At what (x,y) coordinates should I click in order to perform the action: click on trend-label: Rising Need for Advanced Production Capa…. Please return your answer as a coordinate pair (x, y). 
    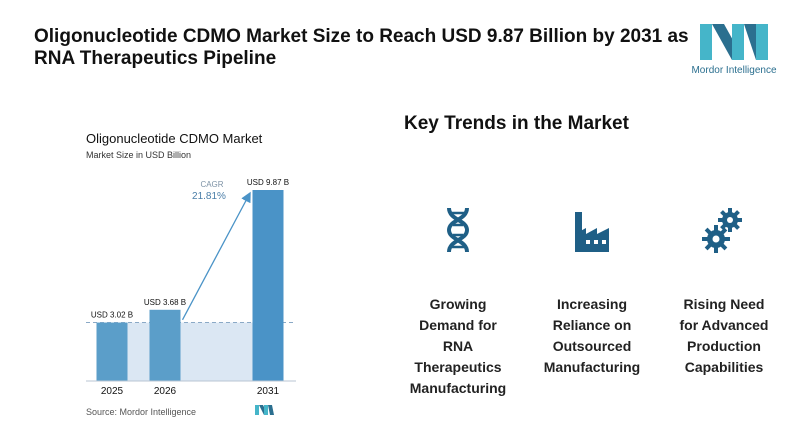
    Looking at the image, I should click on (724, 335).